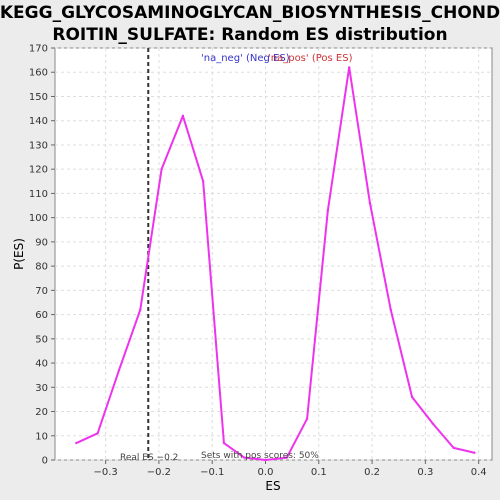  What do you see at coordinates (41, 315) in the screenshot?
I see `y-tick-label: 60` at bounding box center [41, 315].